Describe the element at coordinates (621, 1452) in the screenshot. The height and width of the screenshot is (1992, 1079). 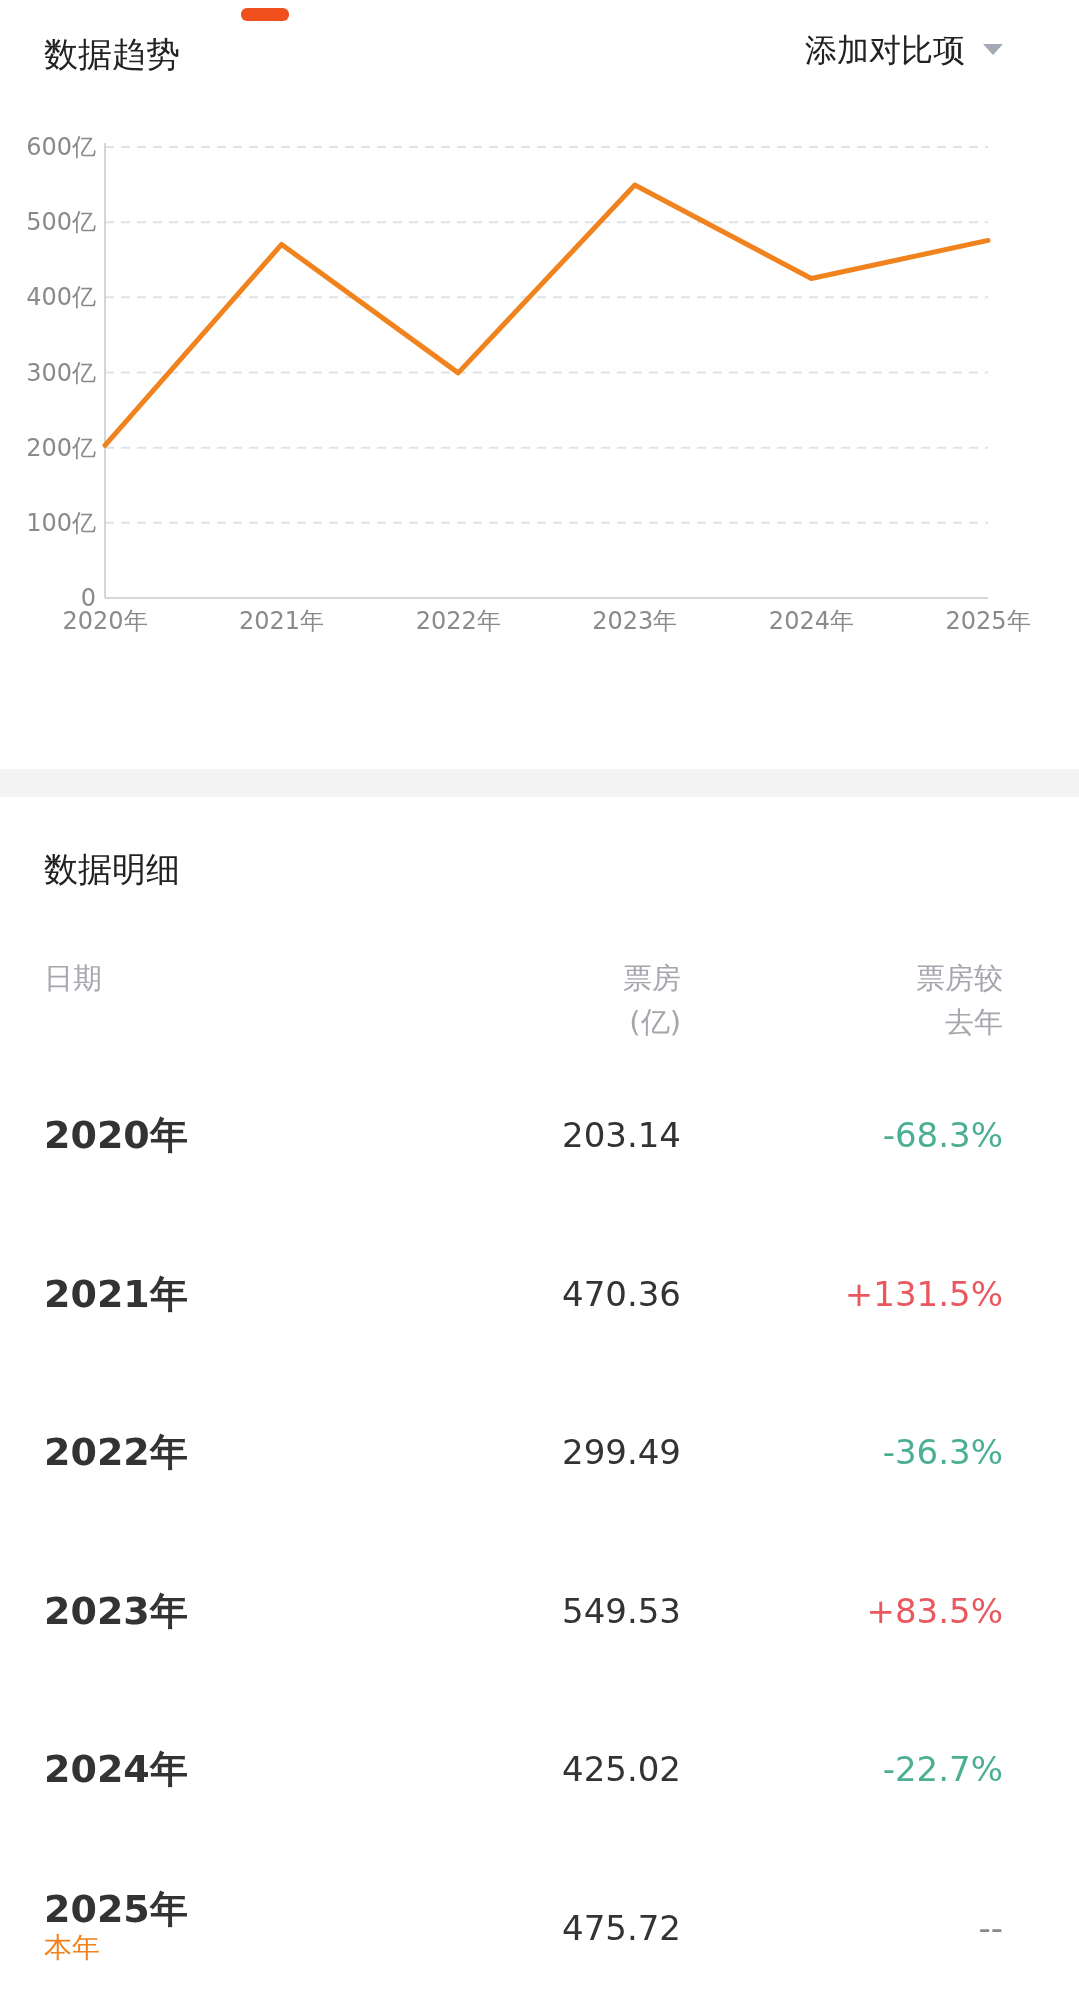
I see `data-label: 299.49` at that location.